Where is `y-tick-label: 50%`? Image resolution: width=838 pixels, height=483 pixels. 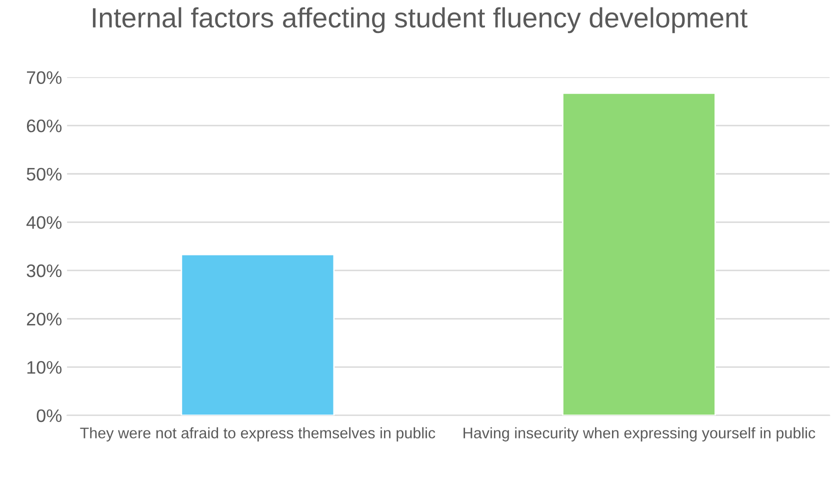
y-tick-label: 50% is located at coordinates (44, 174).